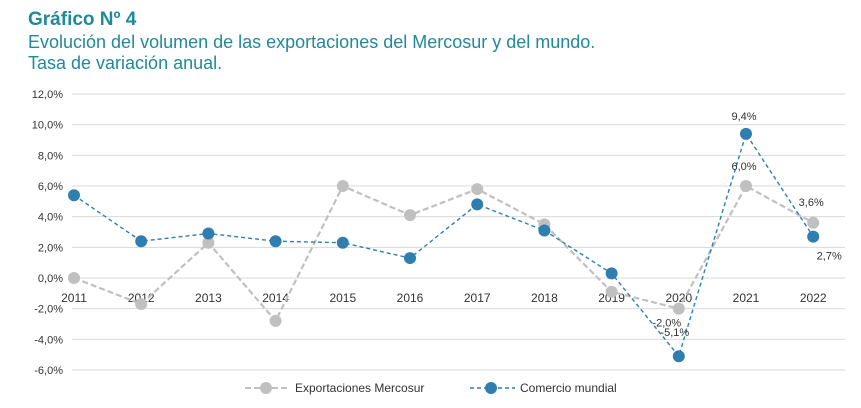 The width and height of the screenshot is (861, 408). I want to click on subtitle-line-2: Tasa de variación anual., so click(125, 63).